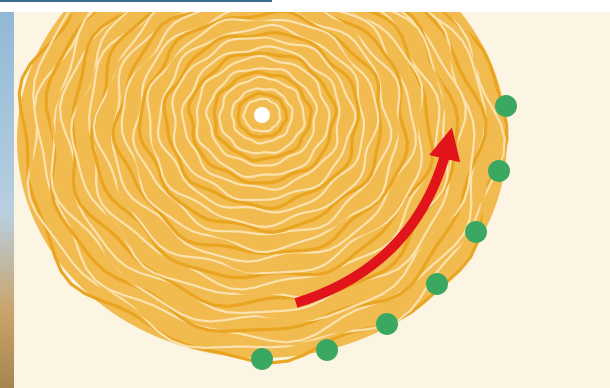 This screenshot has height=388, width=610. I want to click on top-bar-accent, so click(136, 1).